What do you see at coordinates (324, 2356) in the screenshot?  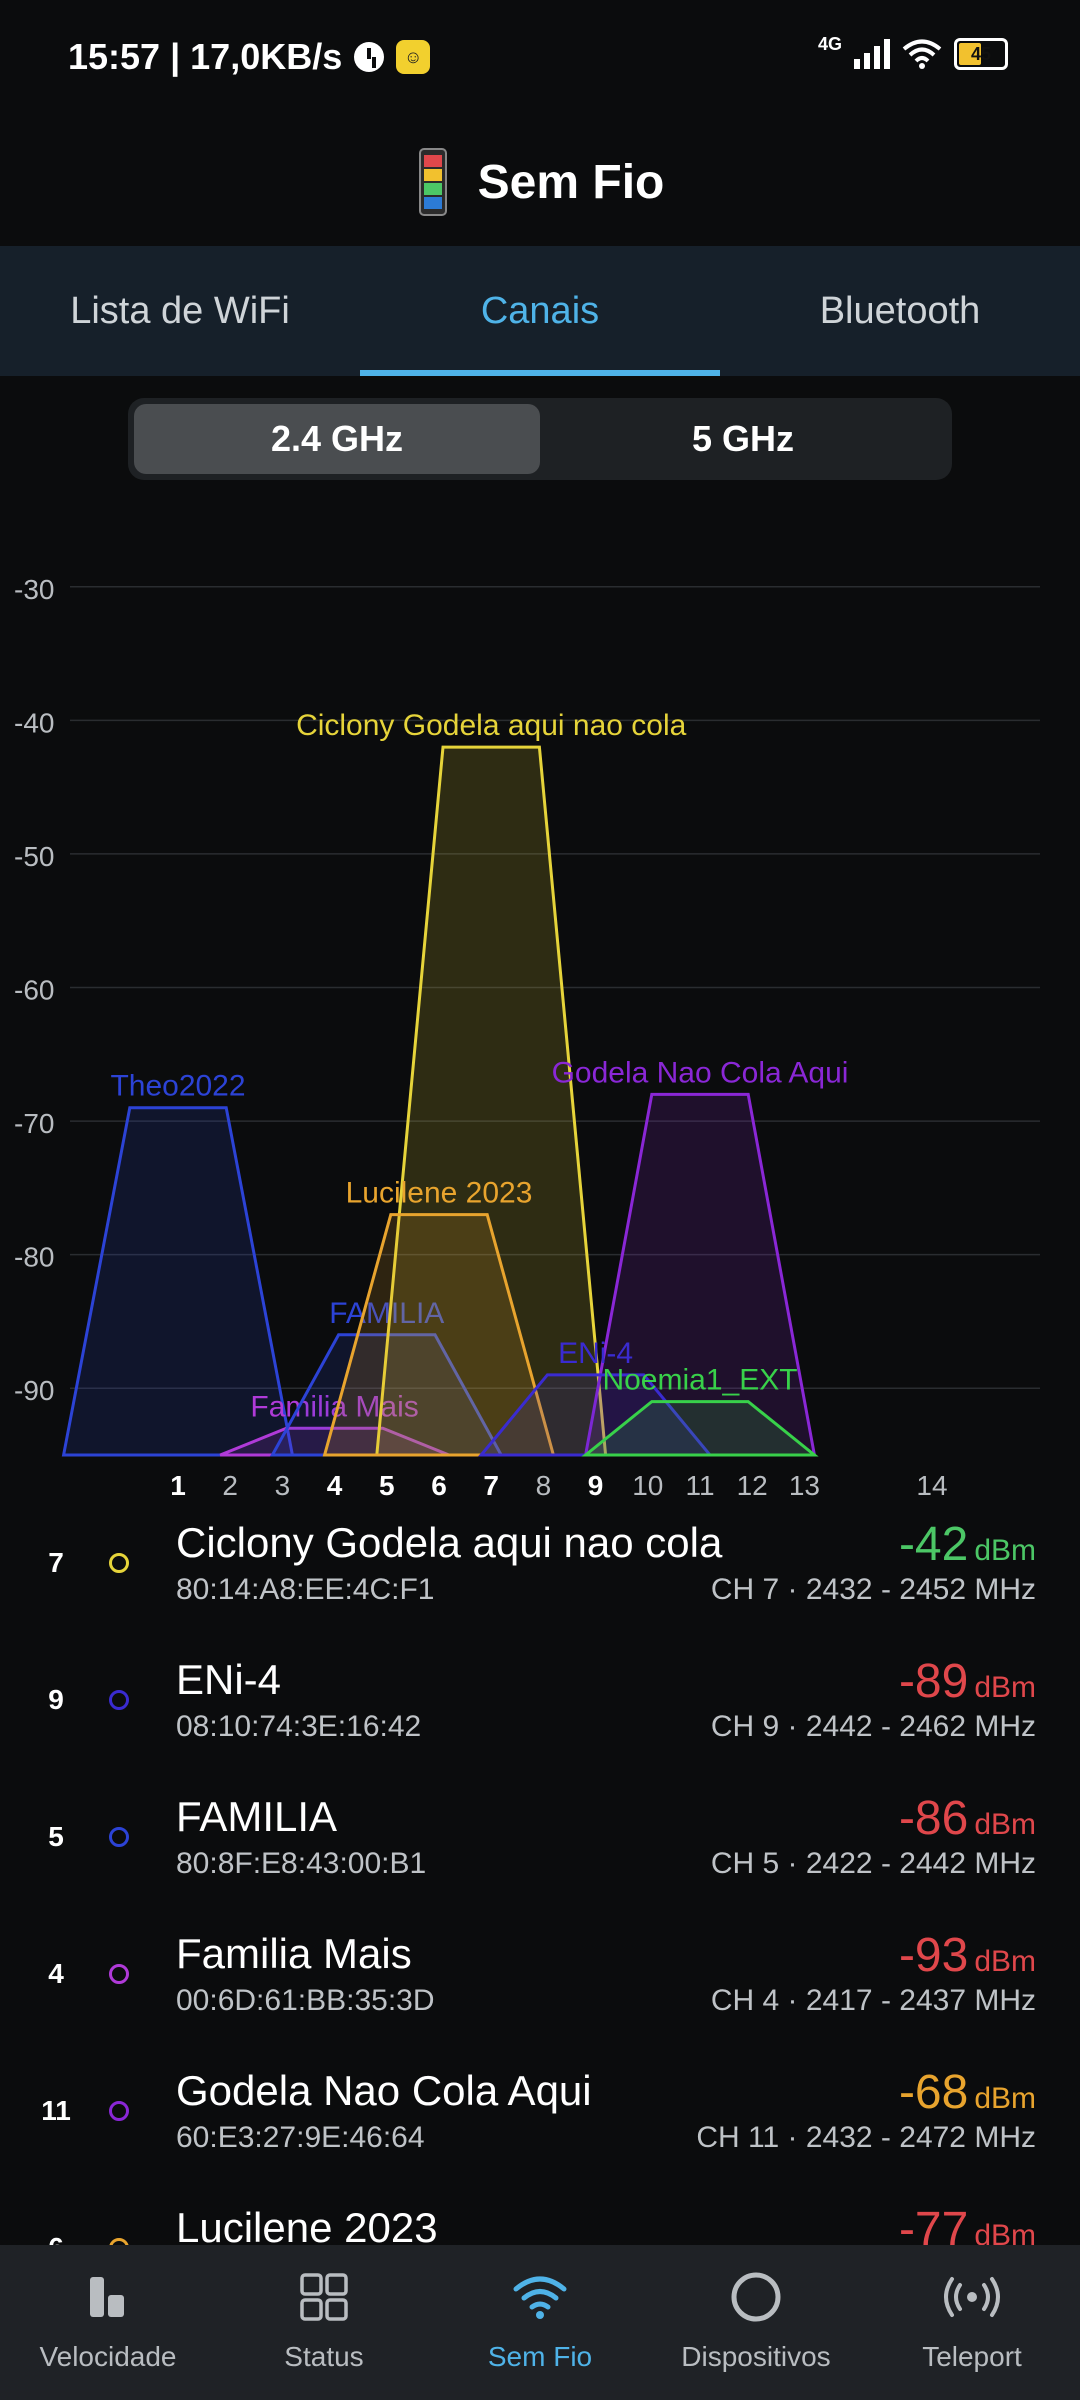 I see `nav-label: Status` at bounding box center [324, 2356].